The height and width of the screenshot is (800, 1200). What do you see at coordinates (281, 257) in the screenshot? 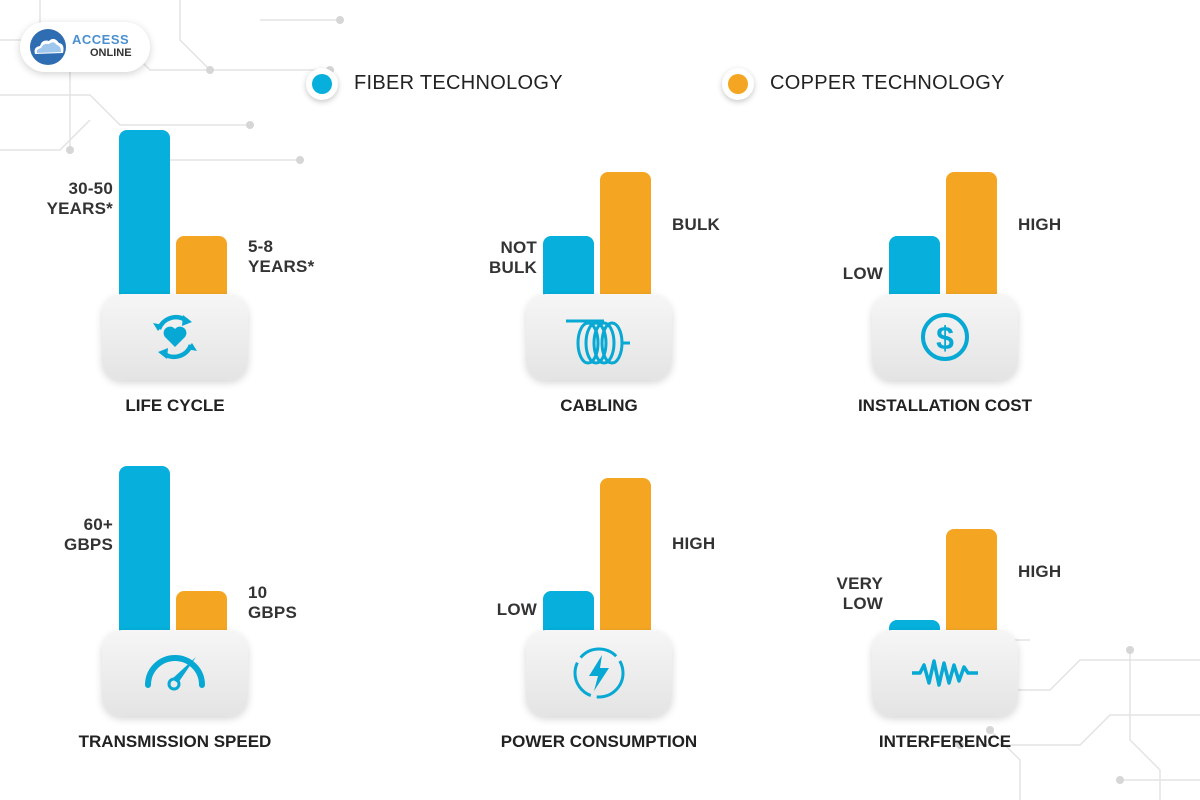
I see `copper-value-label: 5-8 YEARS*` at bounding box center [281, 257].